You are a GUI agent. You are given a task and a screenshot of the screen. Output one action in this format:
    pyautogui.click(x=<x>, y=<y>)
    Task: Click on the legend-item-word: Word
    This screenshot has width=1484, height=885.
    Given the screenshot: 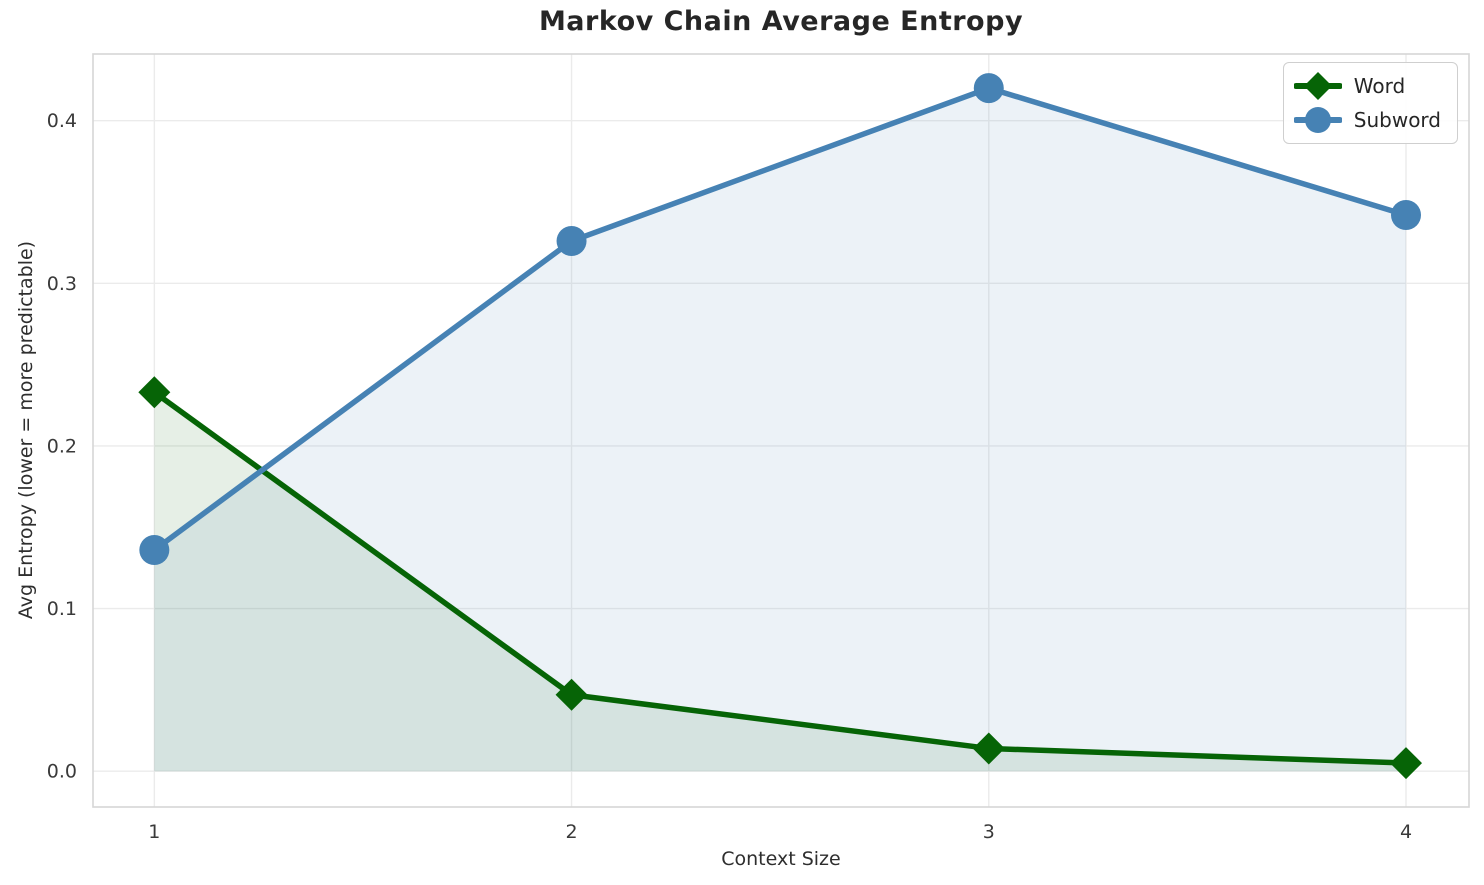 What is the action you would take?
    pyautogui.click(x=1367, y=86)
    